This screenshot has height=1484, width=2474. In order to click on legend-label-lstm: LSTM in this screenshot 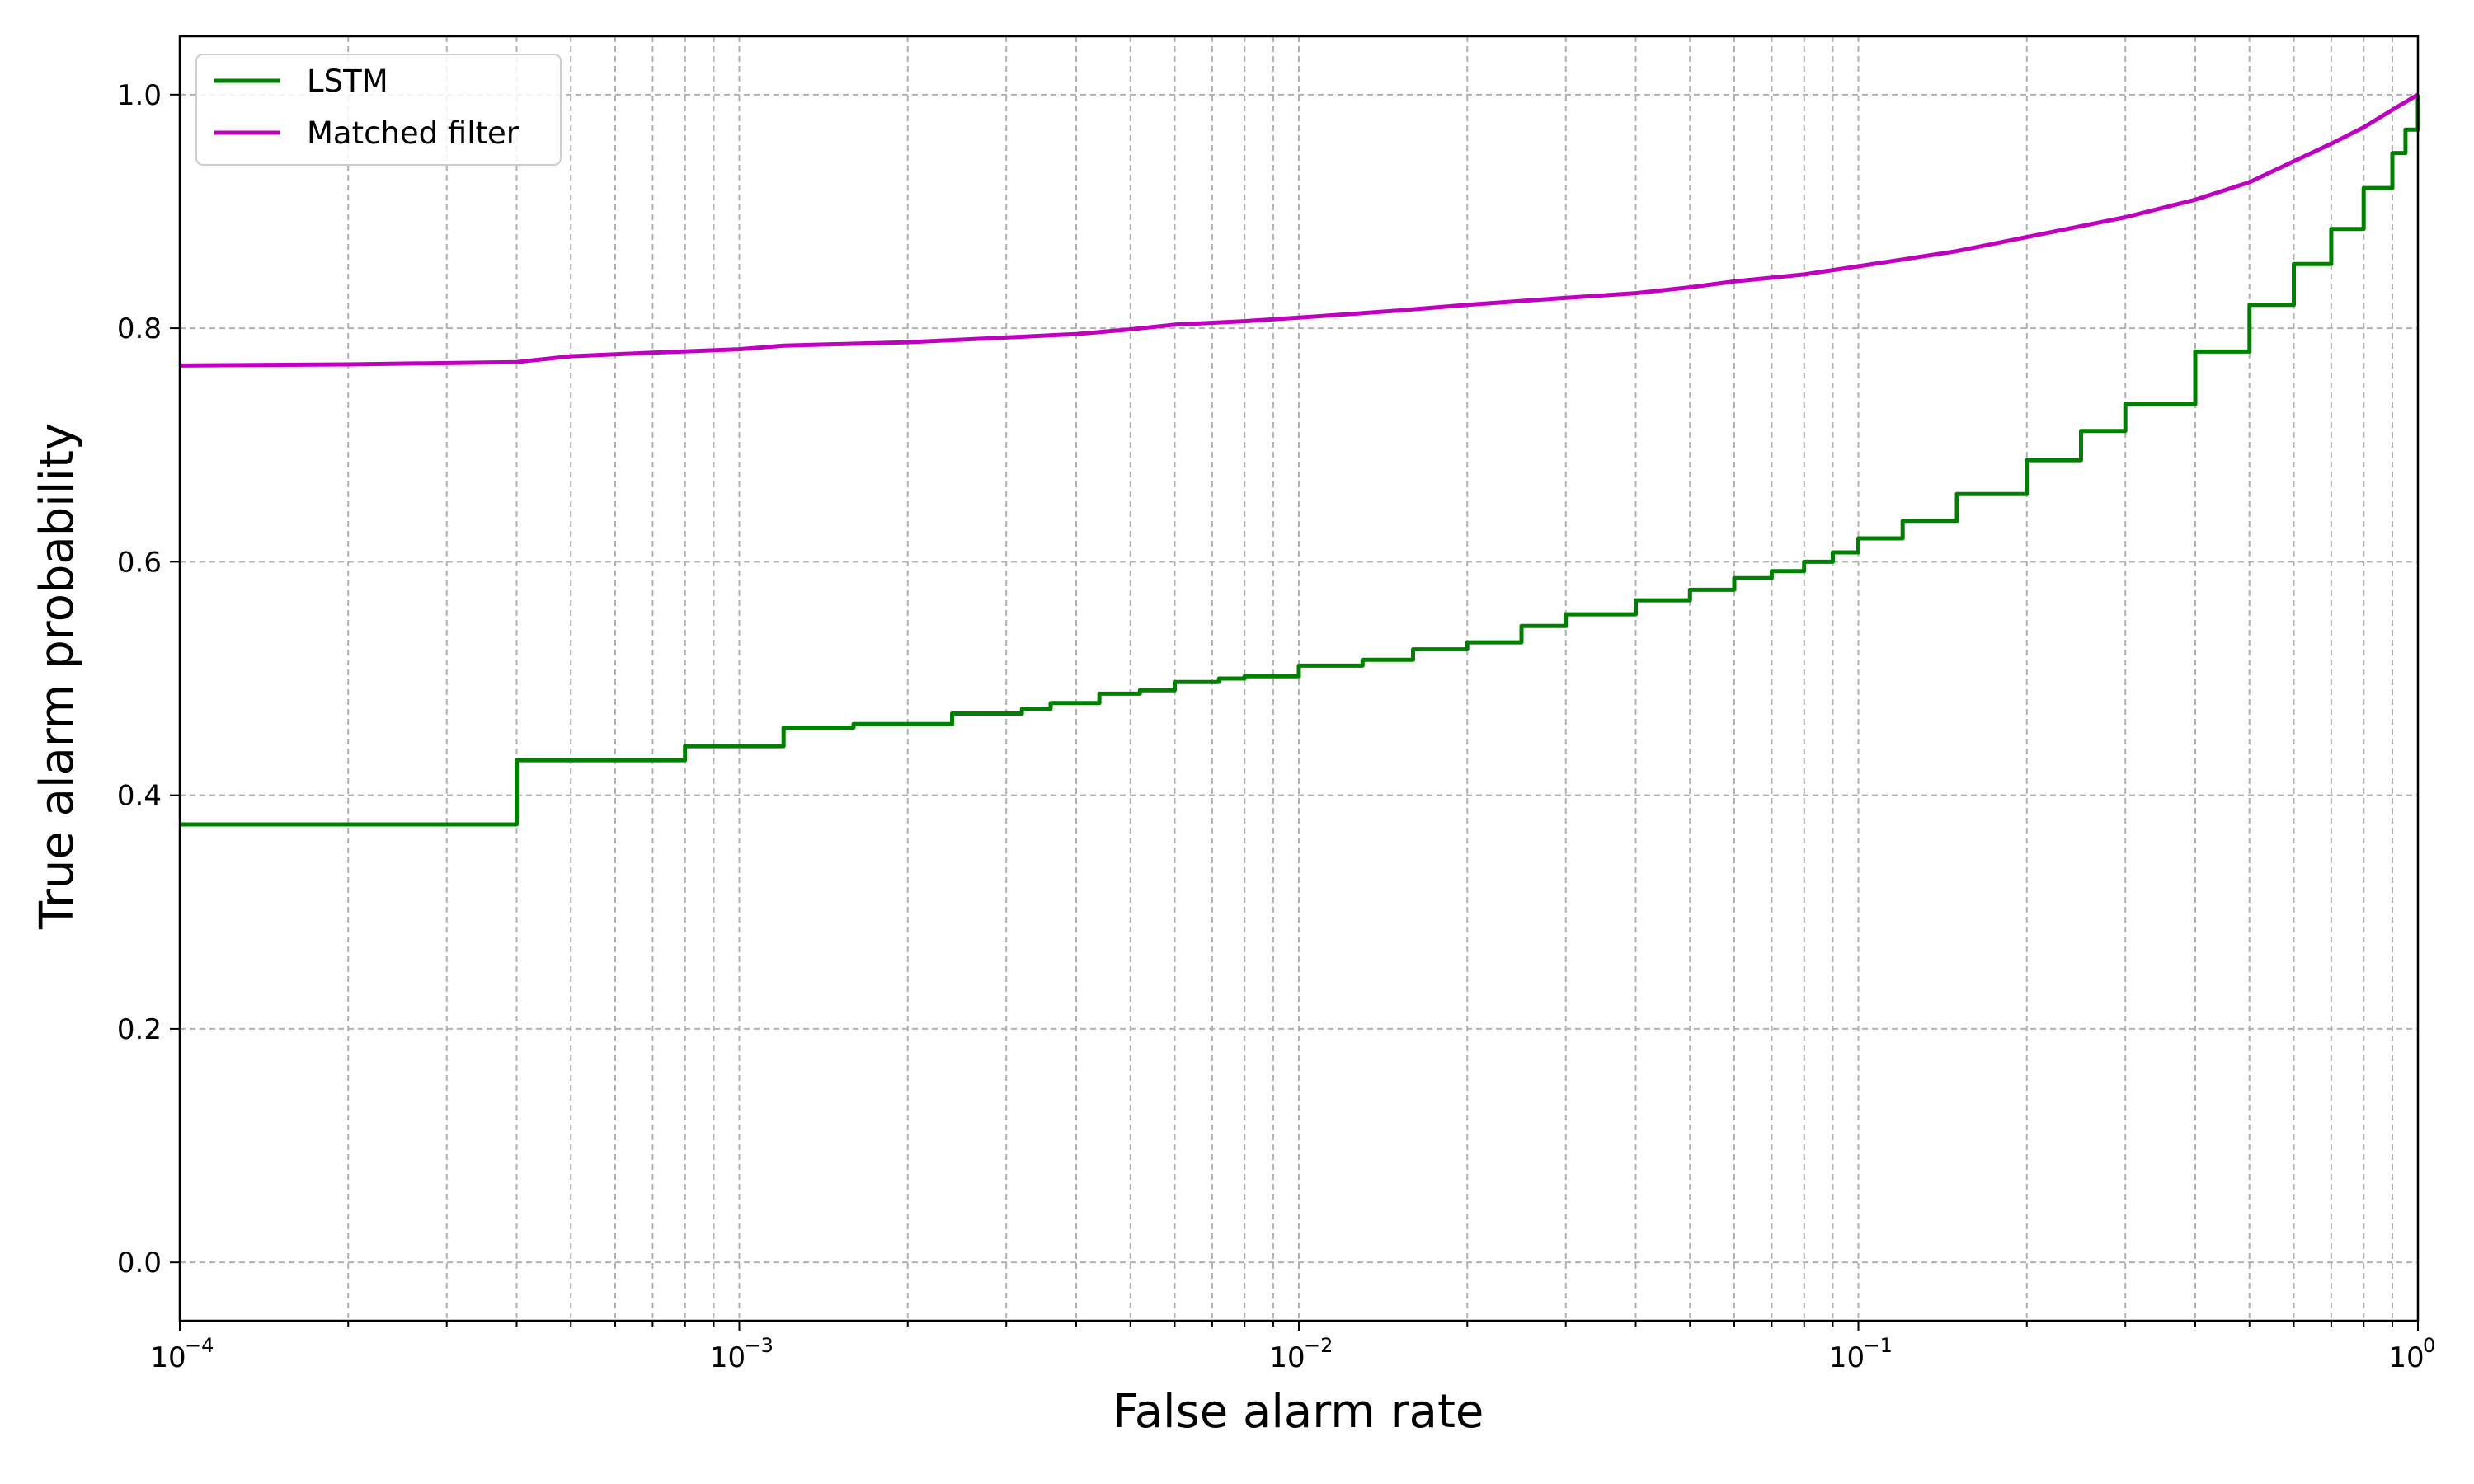, I will do `click(347, 81)`.